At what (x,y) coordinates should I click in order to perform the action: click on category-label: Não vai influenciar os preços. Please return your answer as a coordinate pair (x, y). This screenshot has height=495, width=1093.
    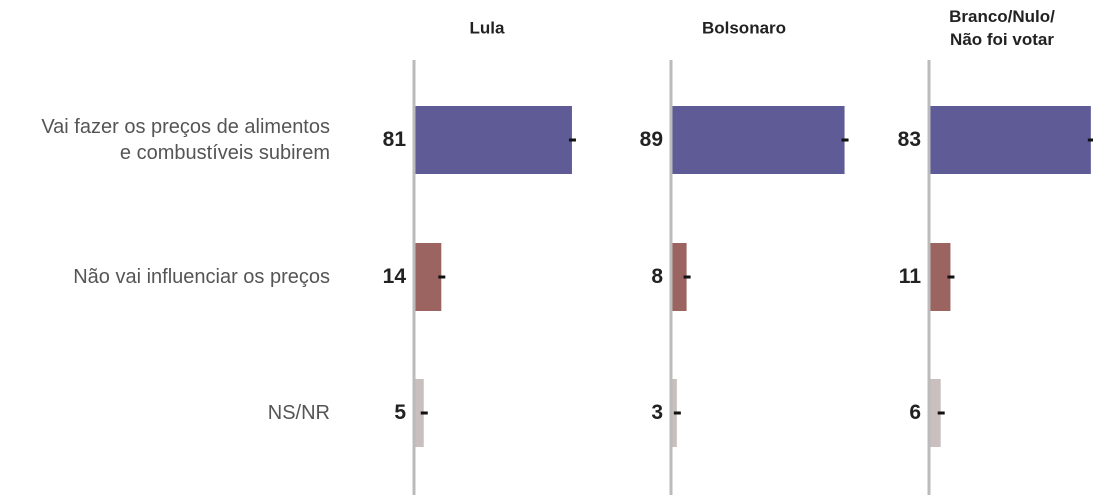
    Looking at the image, I should click on (201, 277).